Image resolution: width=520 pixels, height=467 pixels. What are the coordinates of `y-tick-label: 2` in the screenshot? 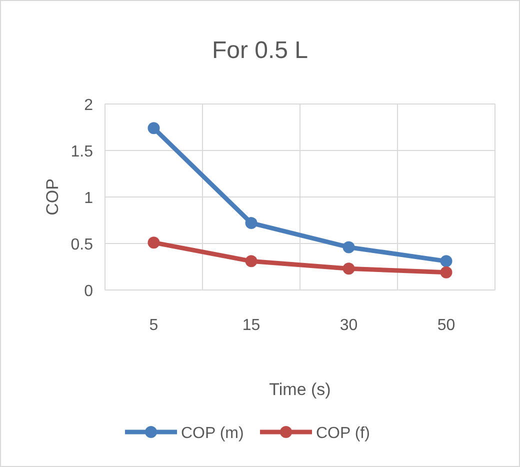 It's located at (89, 105).